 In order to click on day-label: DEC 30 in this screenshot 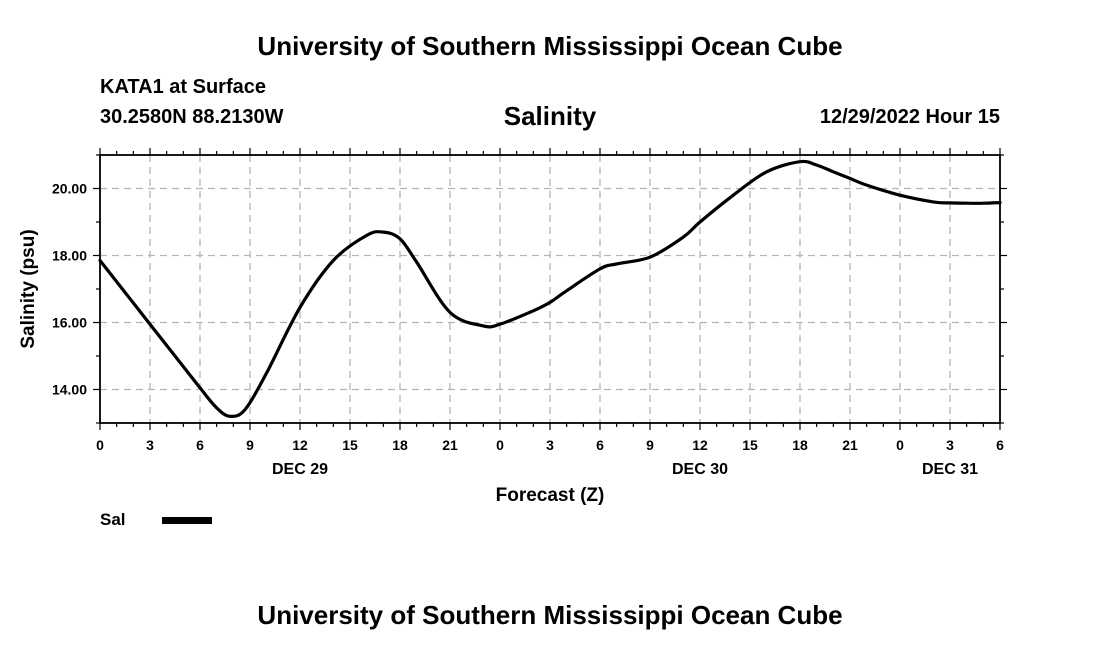, I will do `click(700, 469)`.